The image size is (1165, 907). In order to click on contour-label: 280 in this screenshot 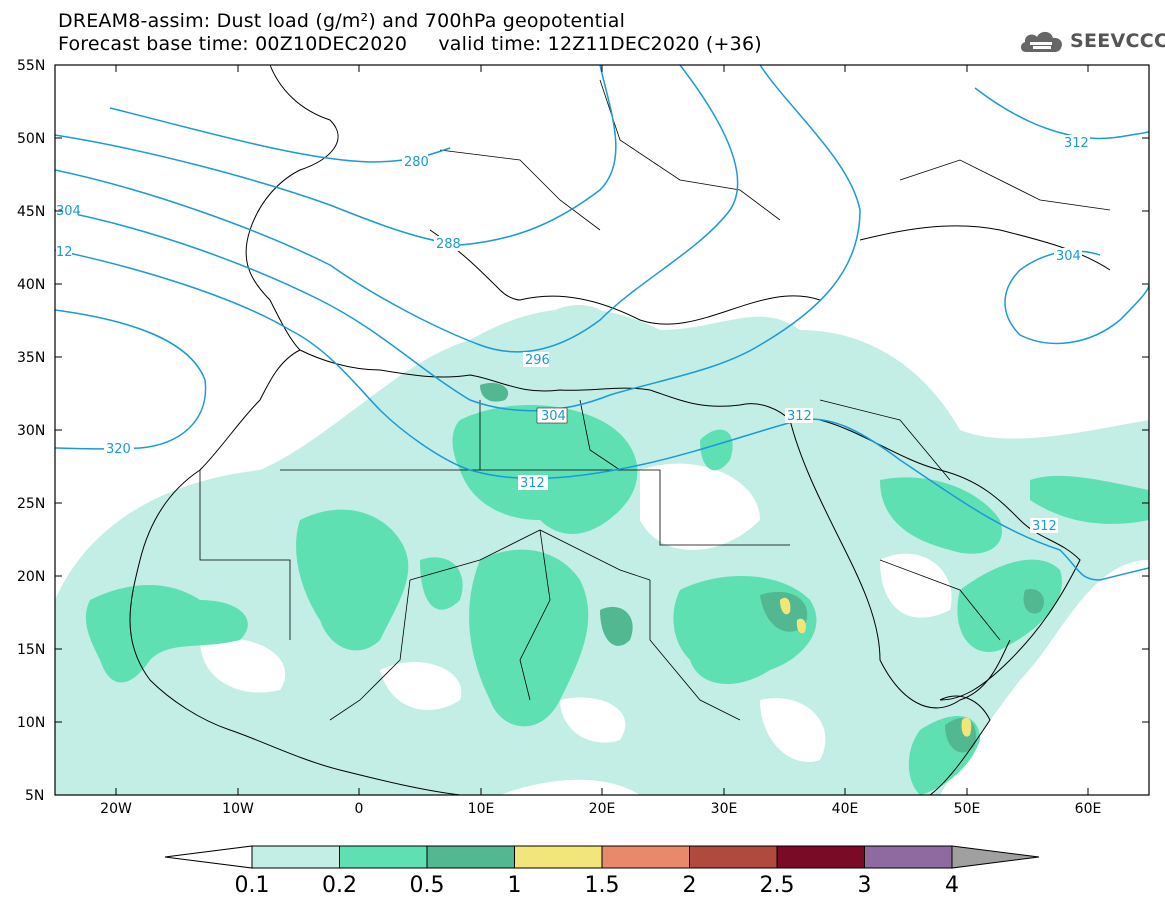, I will do `click(416, 162)`.